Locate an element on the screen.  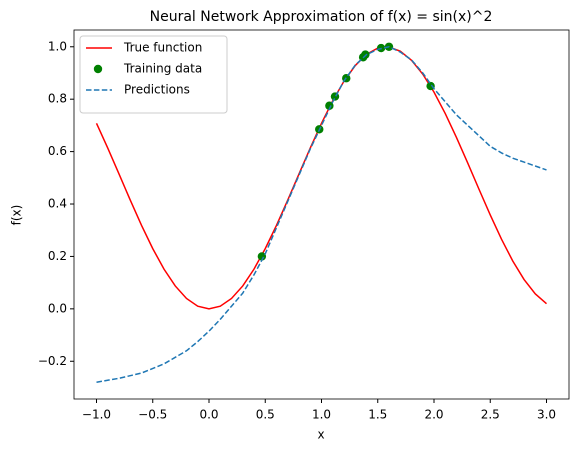
x-tick-label: 2.5 is located at coordinates (490, 415).